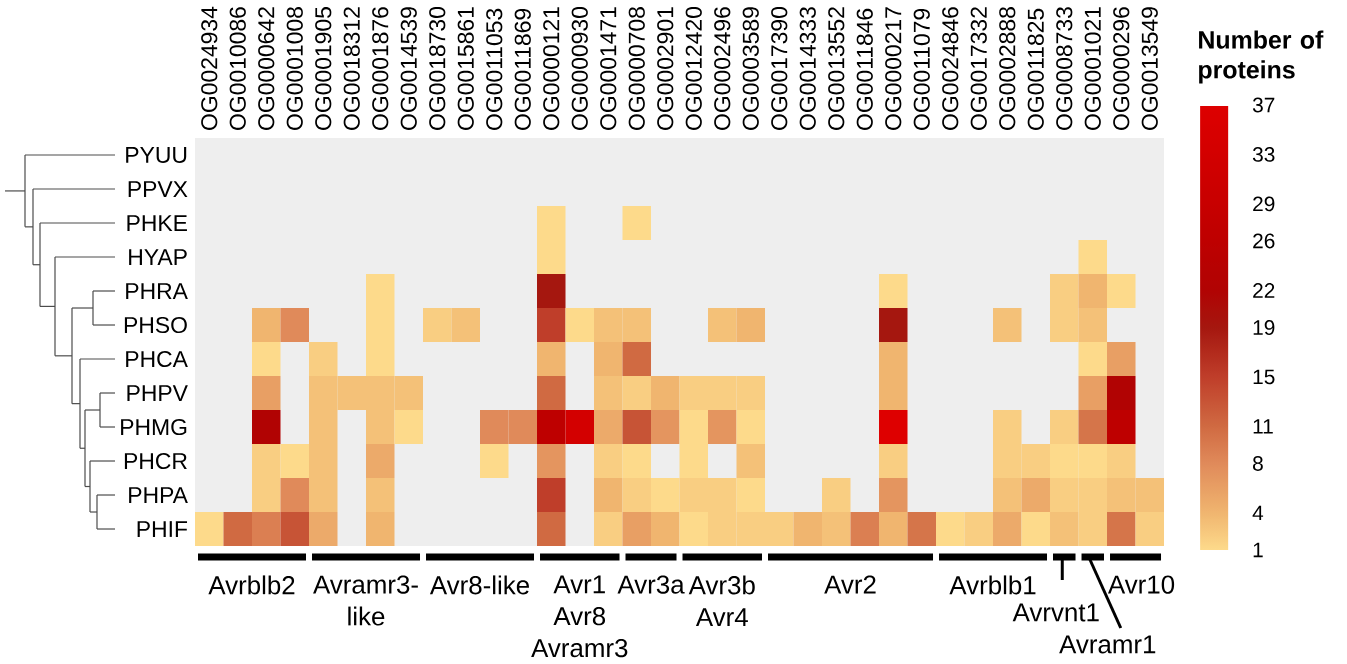 The height and width of the screenshot is (664, 1347). Describe the element at coordinates (294, 68) in the screenshot. I see `x-tick-label: OG0001008` at that location.